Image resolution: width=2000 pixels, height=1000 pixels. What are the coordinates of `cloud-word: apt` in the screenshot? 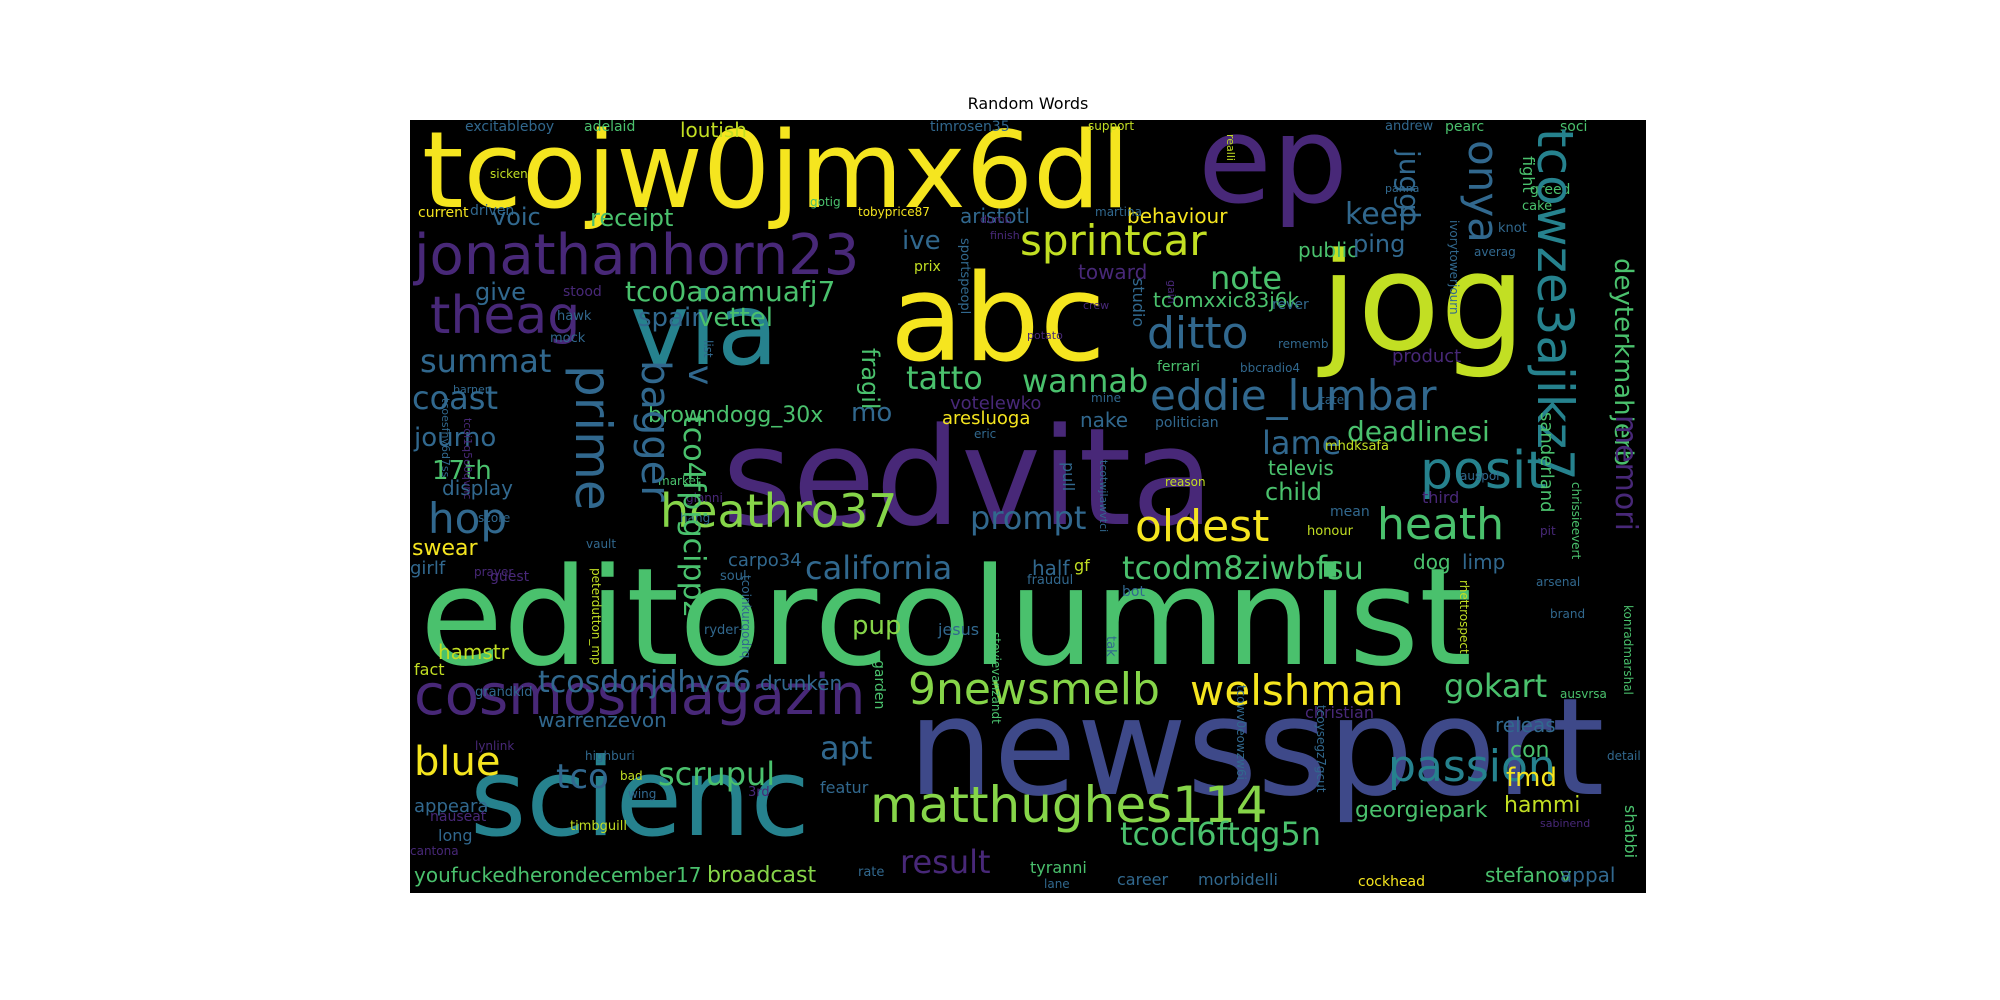 It's located at (846, 748).